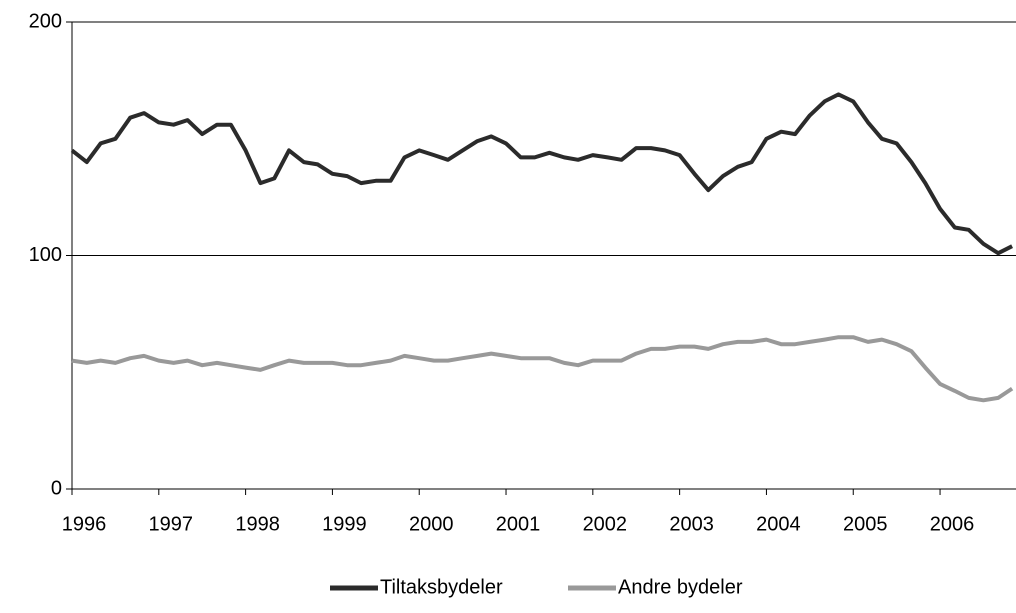  I want to click on x-tick-label: 2000, so click(431, 524).